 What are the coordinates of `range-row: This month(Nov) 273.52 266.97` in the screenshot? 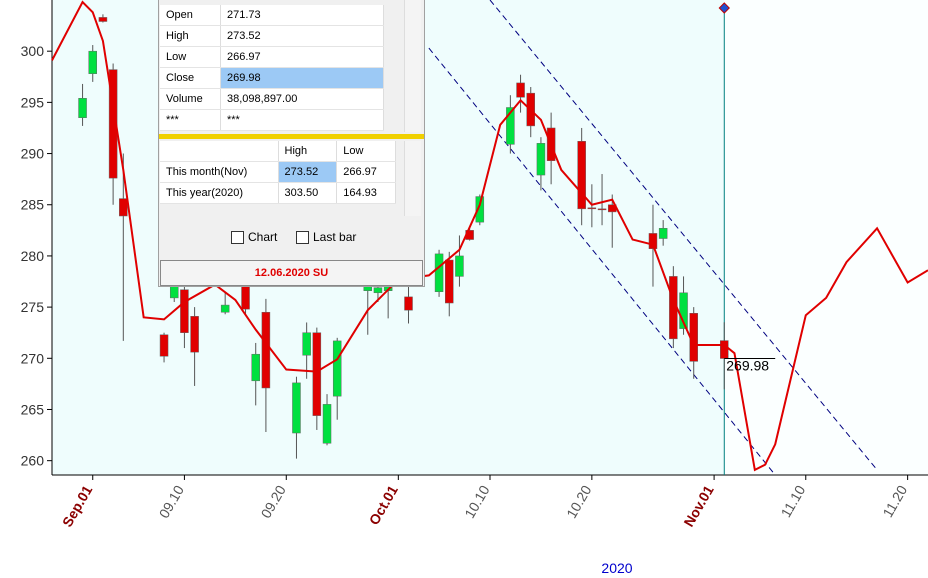 It's located at (278, 172).